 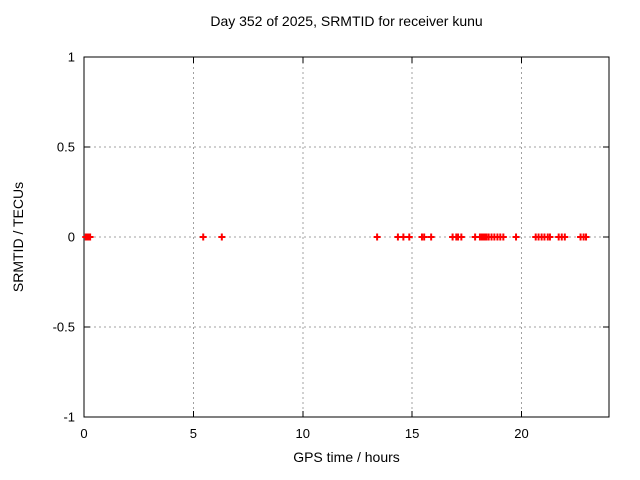 What do you see at coordinates (521, 433) in the screenshot?
I see `x-tick-label: 20` at bounding box center [521, 433].